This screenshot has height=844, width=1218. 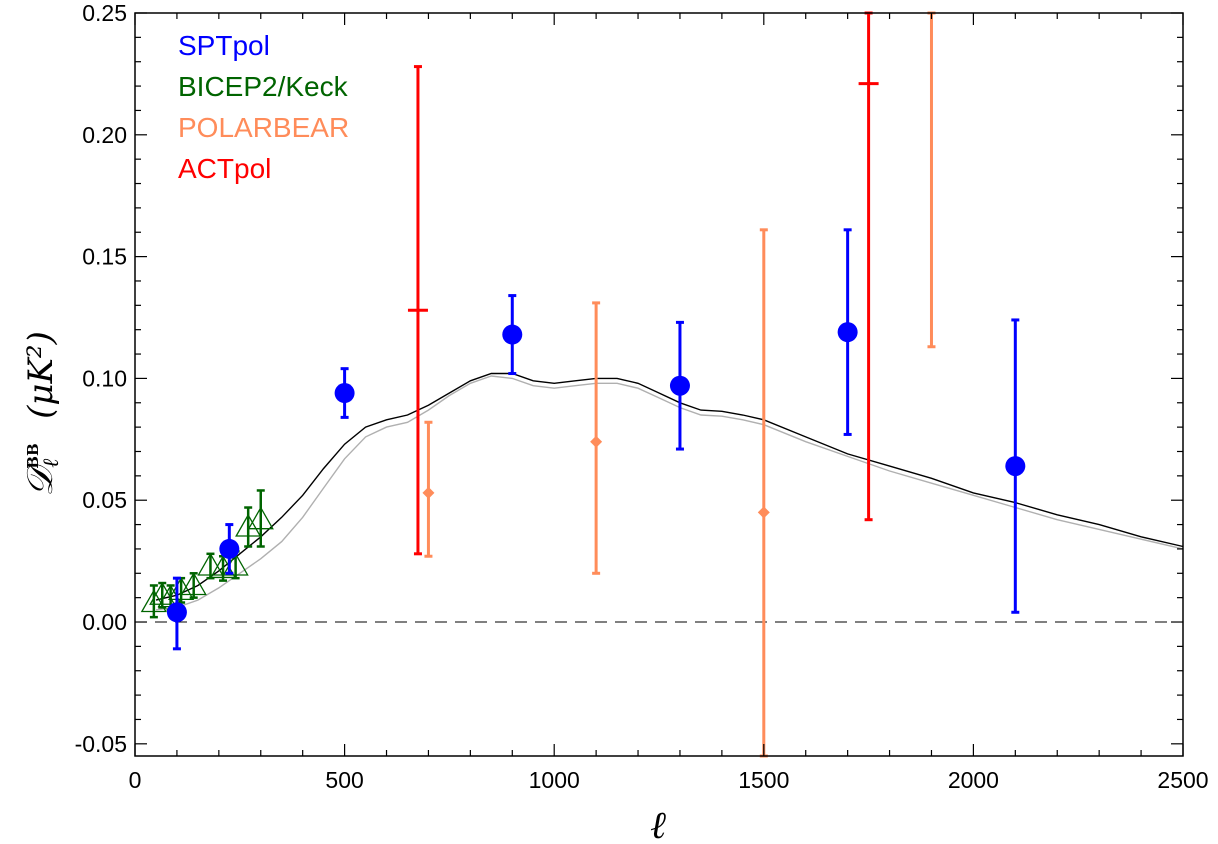 What do you see at coordinates (104, 378) in the screenshot?
I see `y-tick-label: 0.10` at bounding box center [104, 378].